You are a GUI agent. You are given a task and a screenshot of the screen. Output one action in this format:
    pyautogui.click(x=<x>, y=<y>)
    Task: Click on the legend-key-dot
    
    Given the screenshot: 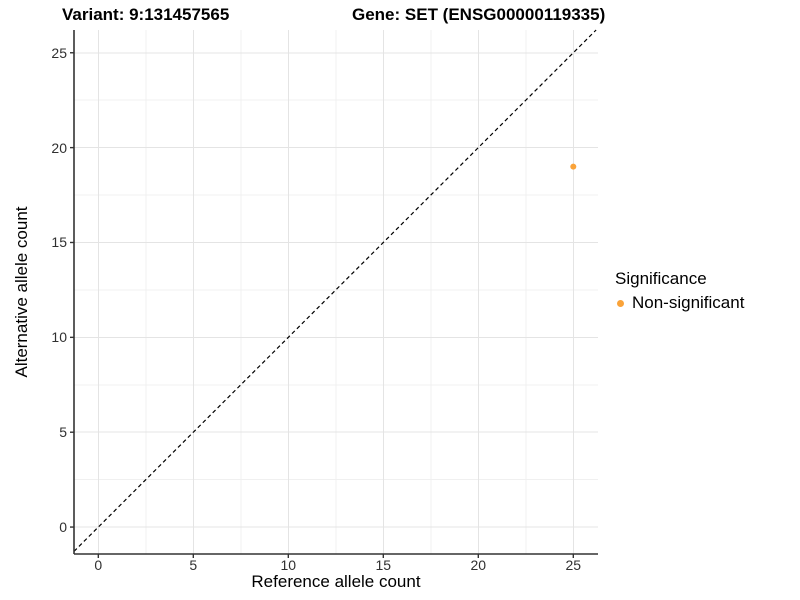 What is the action you would take?
    pyautogui.click(x=620, y=303)
    